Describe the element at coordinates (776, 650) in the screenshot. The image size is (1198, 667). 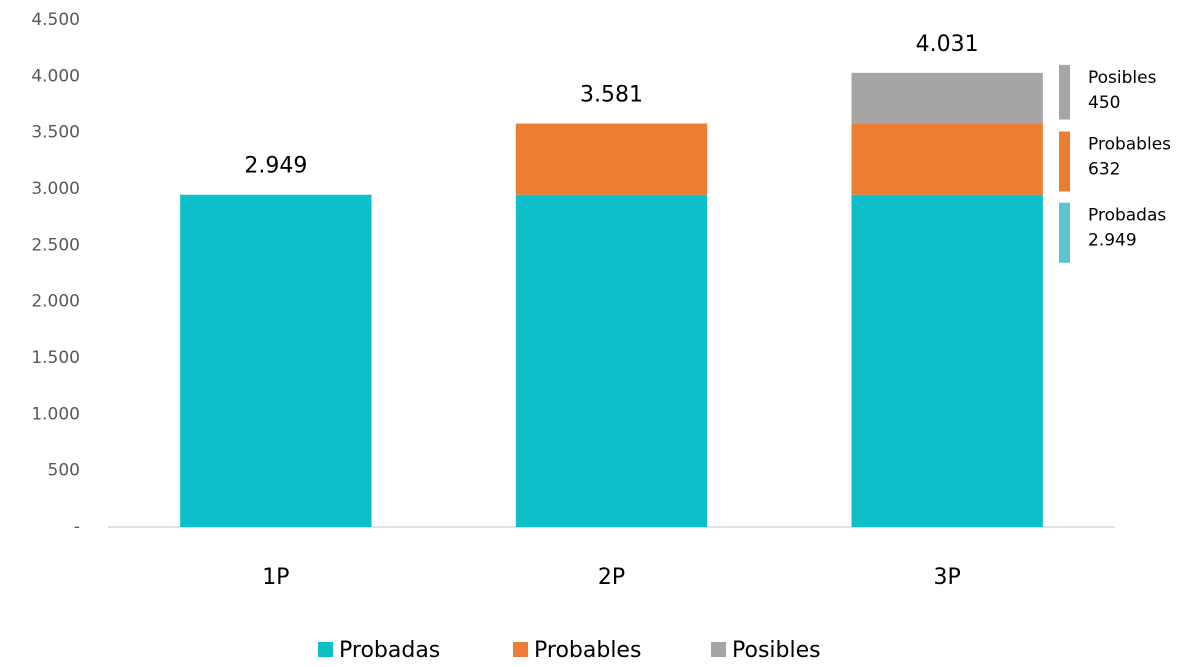
I see `legend-label: Posibles` at that location.